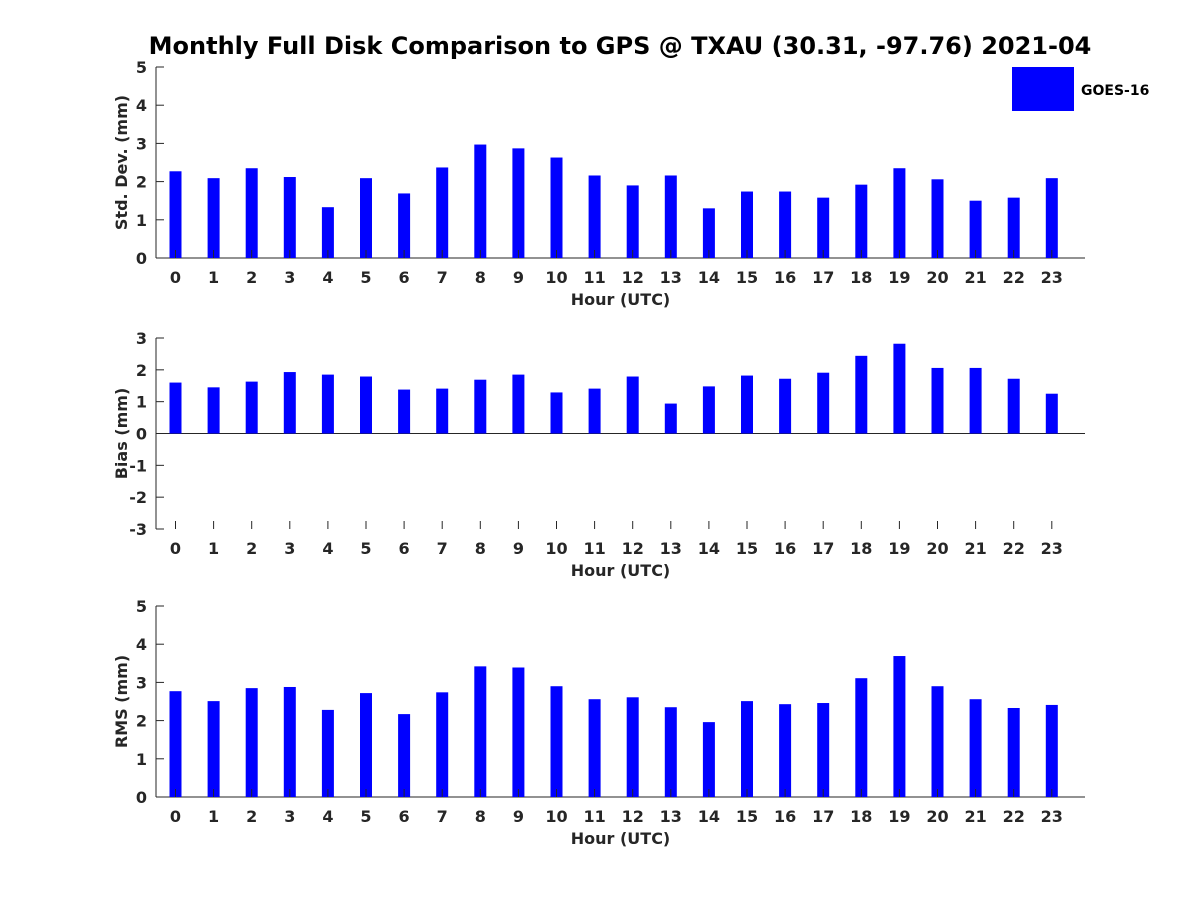 This screenshot has height=900, width=1200. Describe the element at coordinates (404, 548) in the screenshot. I see `x-tick-label: 6` at that location.